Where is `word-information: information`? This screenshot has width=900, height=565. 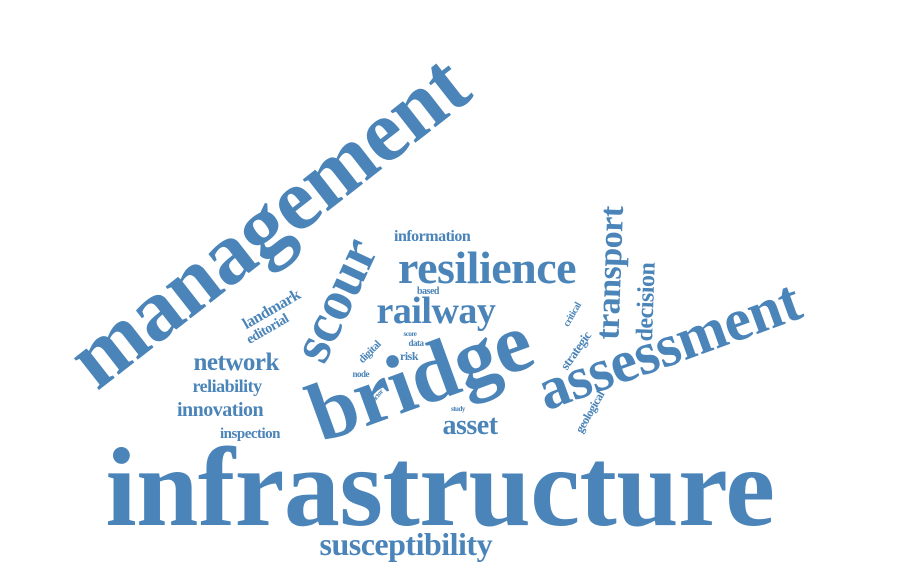 word-information: information is located at coordinates (432, 236).